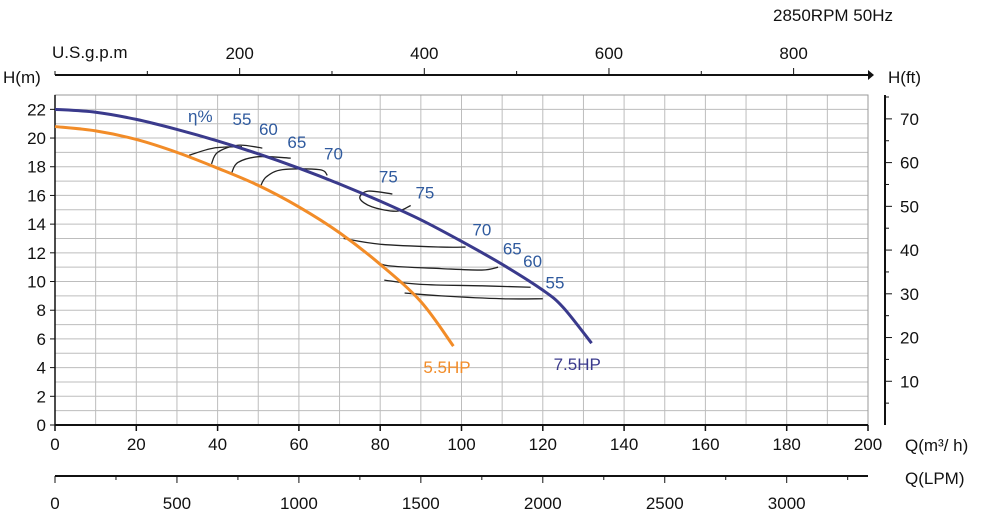 Image resolution: width=997 pixels, height=531 pixels. I want to click on y-tick-label: 10, so click(36, 282).